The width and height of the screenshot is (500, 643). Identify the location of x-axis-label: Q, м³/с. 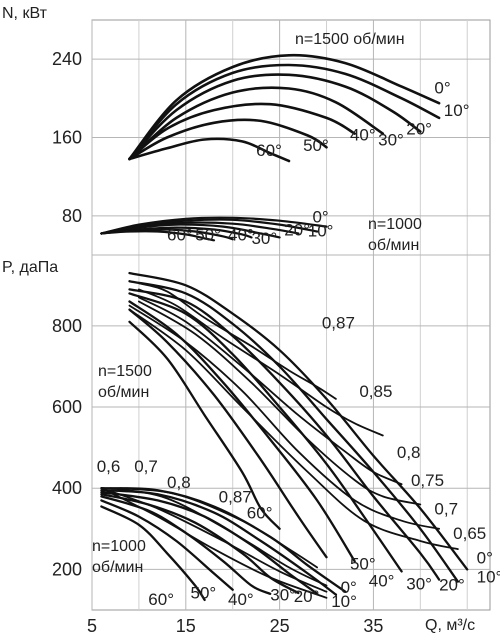
(450, 625).